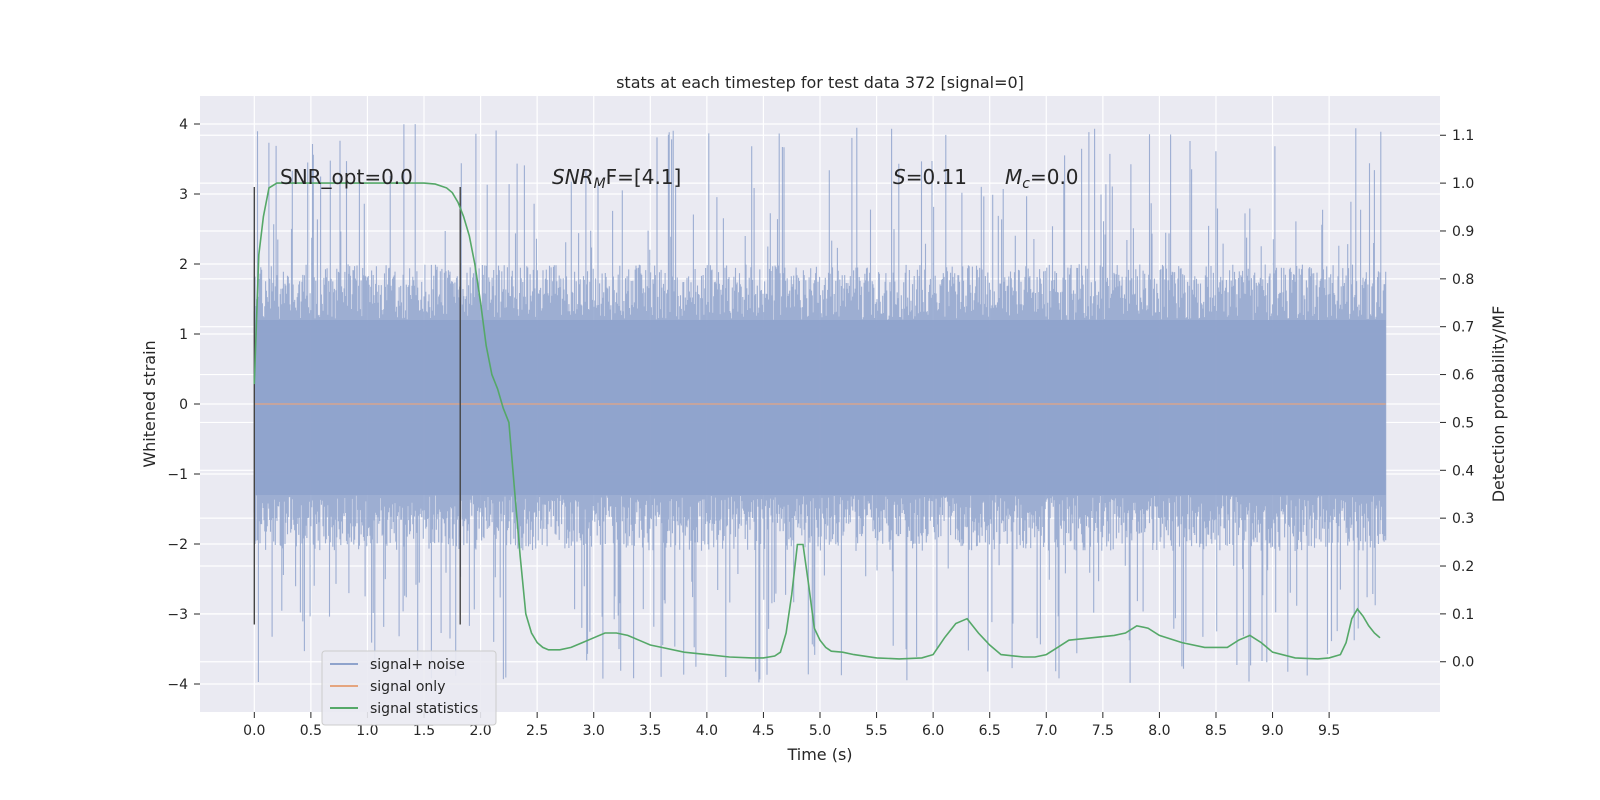 The image size is (1600, 800). I want to click on x-tick-label: 7.5, so click(1103, 731).